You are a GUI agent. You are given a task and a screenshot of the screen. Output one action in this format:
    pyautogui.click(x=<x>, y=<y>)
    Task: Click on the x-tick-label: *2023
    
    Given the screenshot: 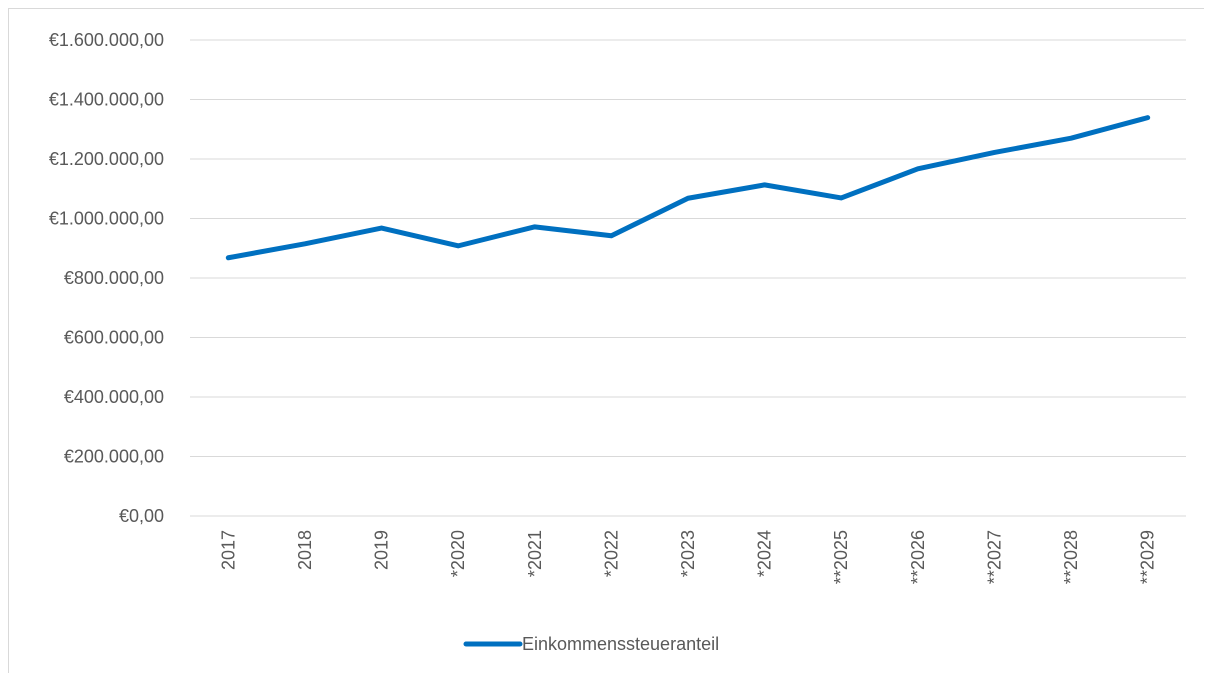 What is the action you would take?
    pyautogui.click(x=688, y=553)
    